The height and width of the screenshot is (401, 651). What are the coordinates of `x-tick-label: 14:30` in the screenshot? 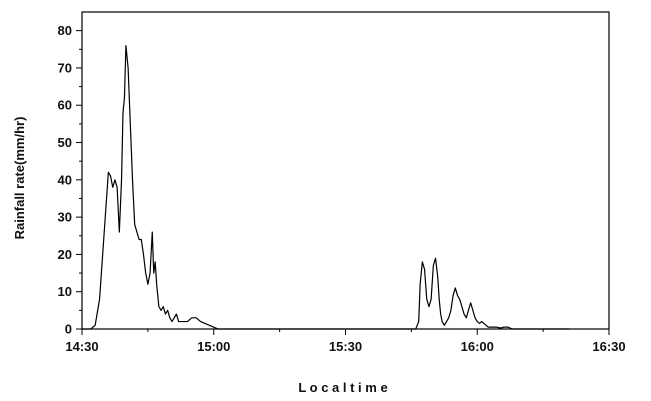 It's located at (81, 346).